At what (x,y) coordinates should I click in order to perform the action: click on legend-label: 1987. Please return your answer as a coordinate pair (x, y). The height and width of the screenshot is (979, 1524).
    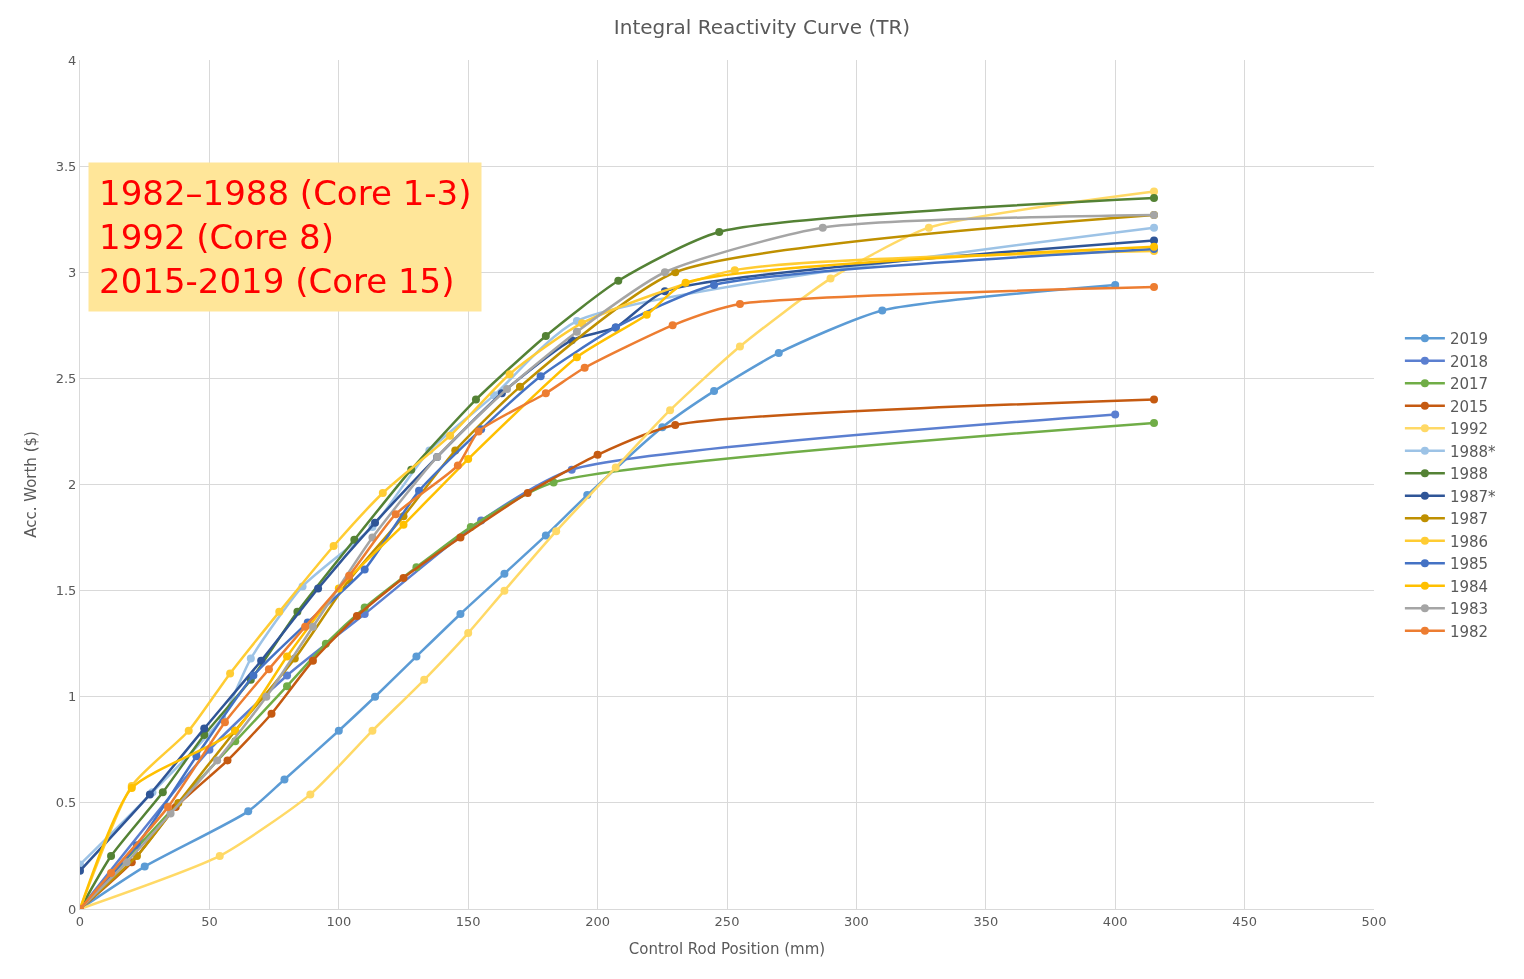
    Looking at the image, I should click on (1469, 519).